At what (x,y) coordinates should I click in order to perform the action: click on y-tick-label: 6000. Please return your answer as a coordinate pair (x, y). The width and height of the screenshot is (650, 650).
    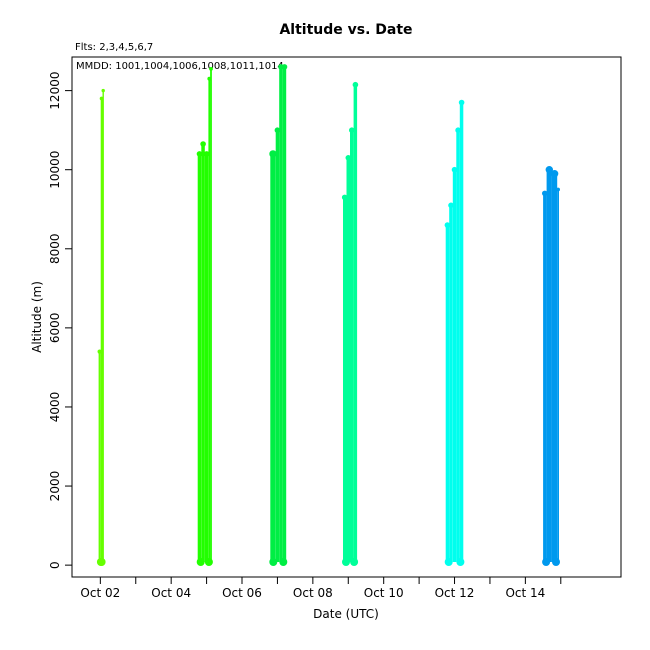
    Looking at the image, I should click on (55, 328).